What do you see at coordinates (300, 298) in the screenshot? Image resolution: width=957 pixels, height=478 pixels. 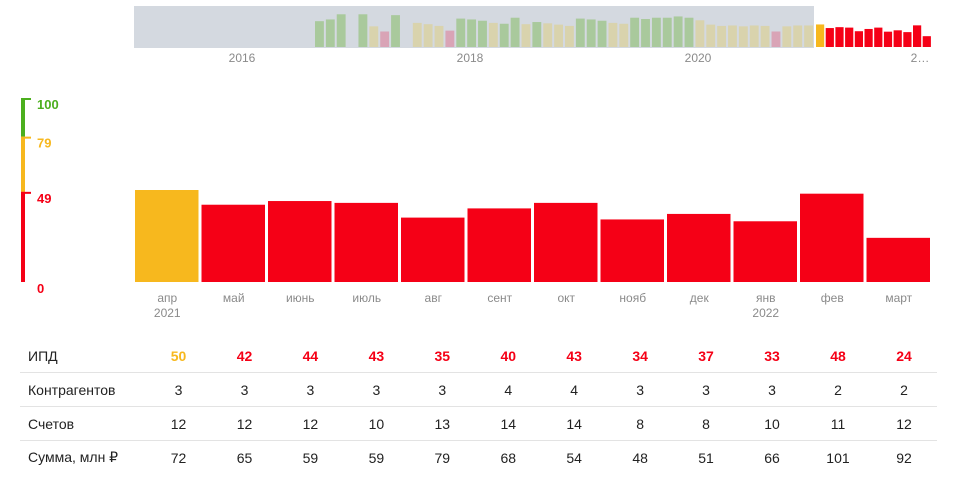 I see `x-tick-label: июнь` at bounding box center [300, 298].